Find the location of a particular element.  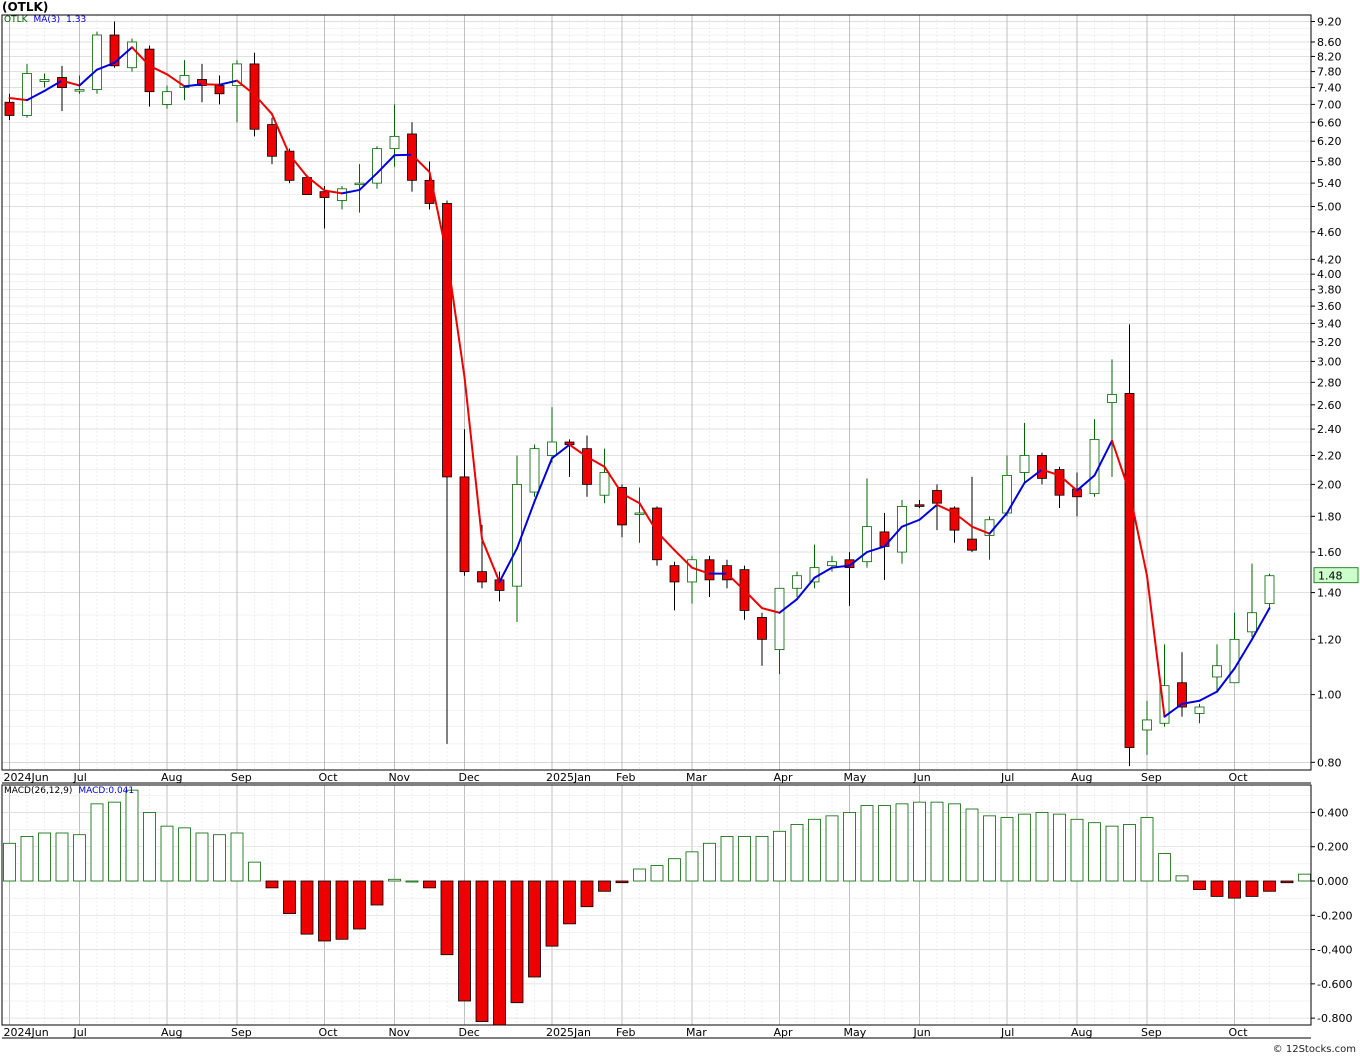

macd-tick-label: 0.000 is located at coordinates (1333, 881).